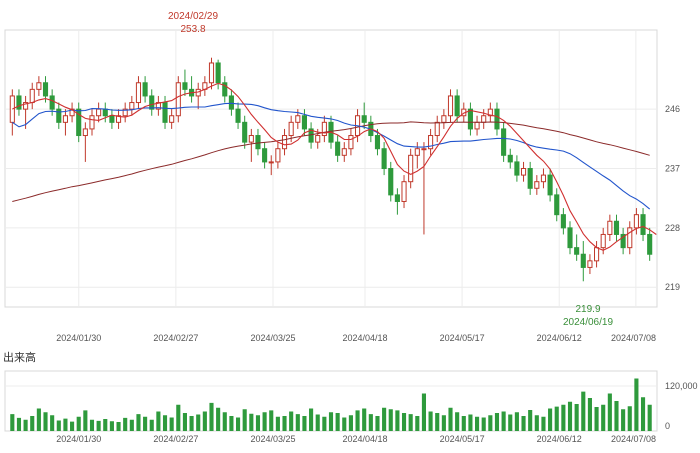 This screenshot has width=700, height=453. I want to click on price-x-tick-label: 2024/04/18, so click(364, 338).